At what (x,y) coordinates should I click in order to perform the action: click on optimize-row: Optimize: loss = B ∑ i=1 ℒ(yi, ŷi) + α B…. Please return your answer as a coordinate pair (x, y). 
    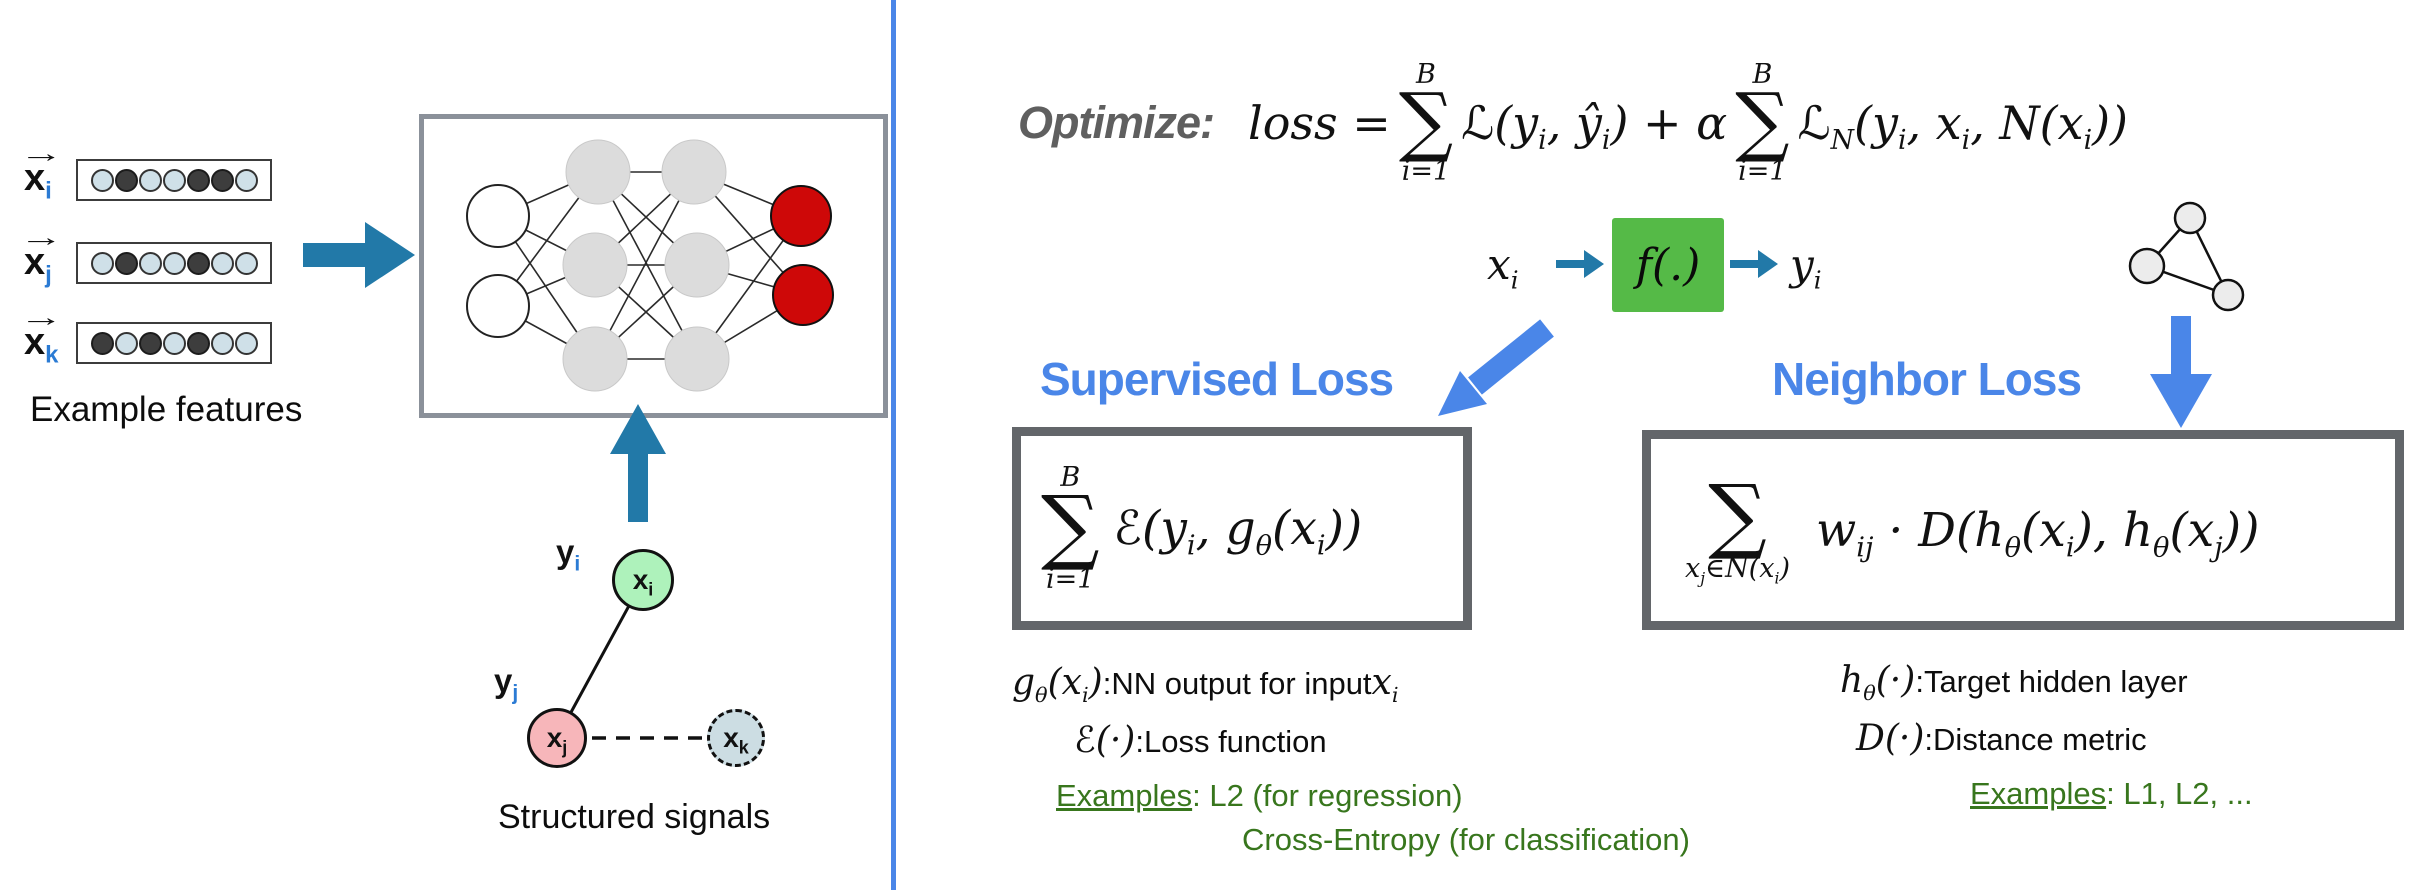
    Looking at the image, I should click on (1573, 123).